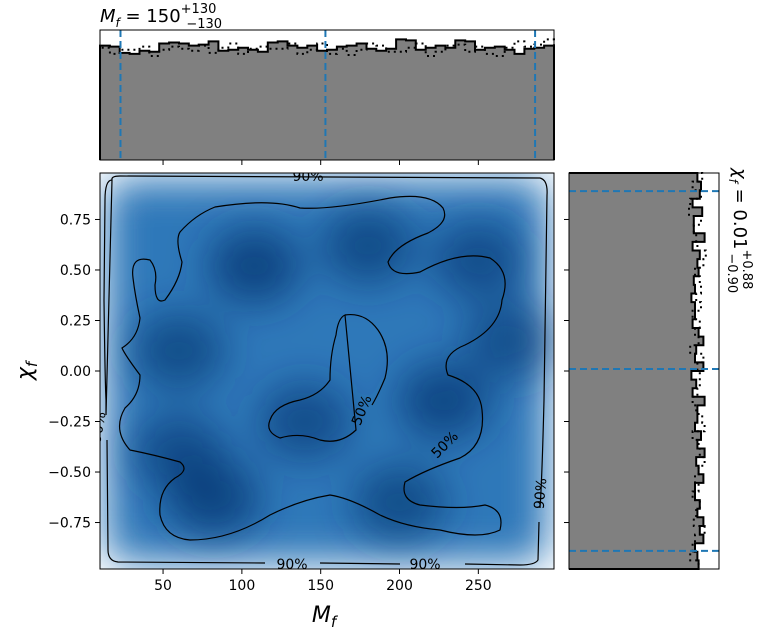 The height and width of the screenshot is (638, 768). Describe the element at coordinates (69, 473) in the screenshot. I see `y-tick-label: −0.50` at that location.